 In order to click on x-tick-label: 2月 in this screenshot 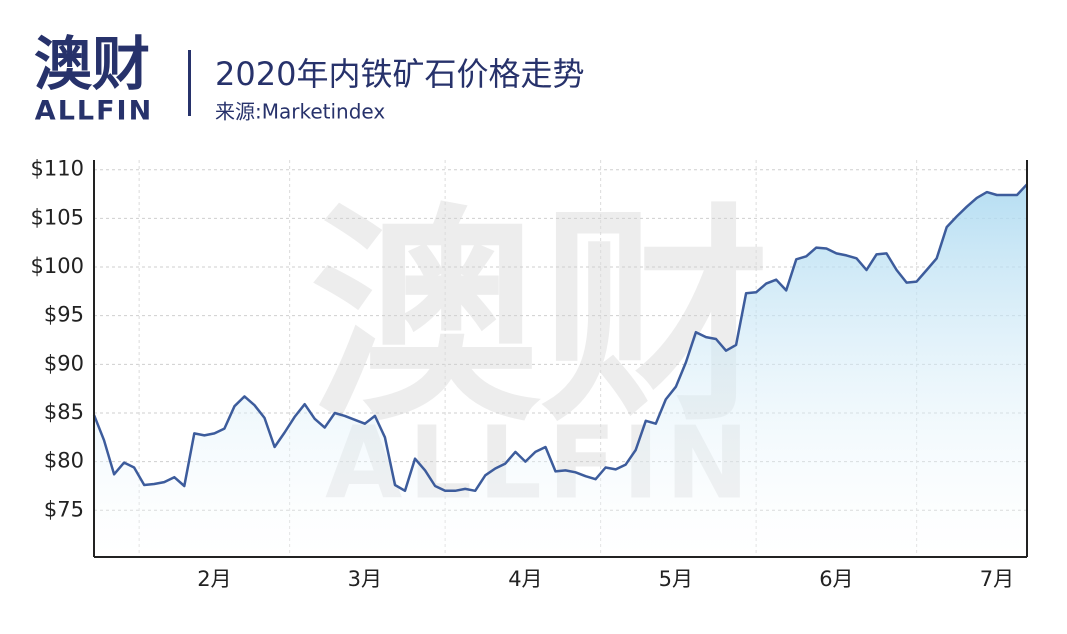, I will do `click(214, 579)`.